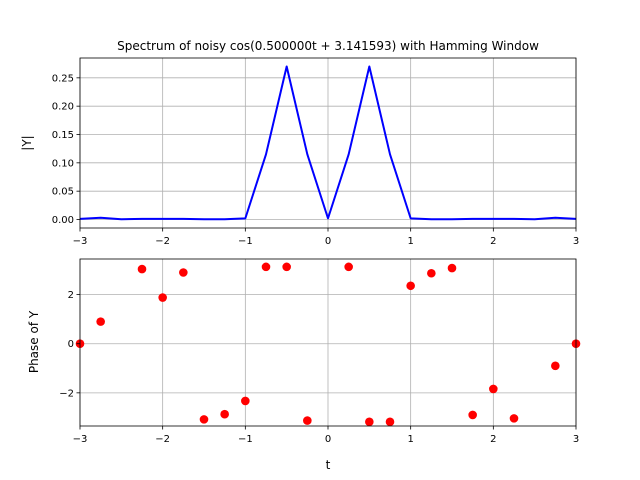 The image size is (640, 480). I want to click on magnitude-y-axis-label: |Y|, so click(27, 142).